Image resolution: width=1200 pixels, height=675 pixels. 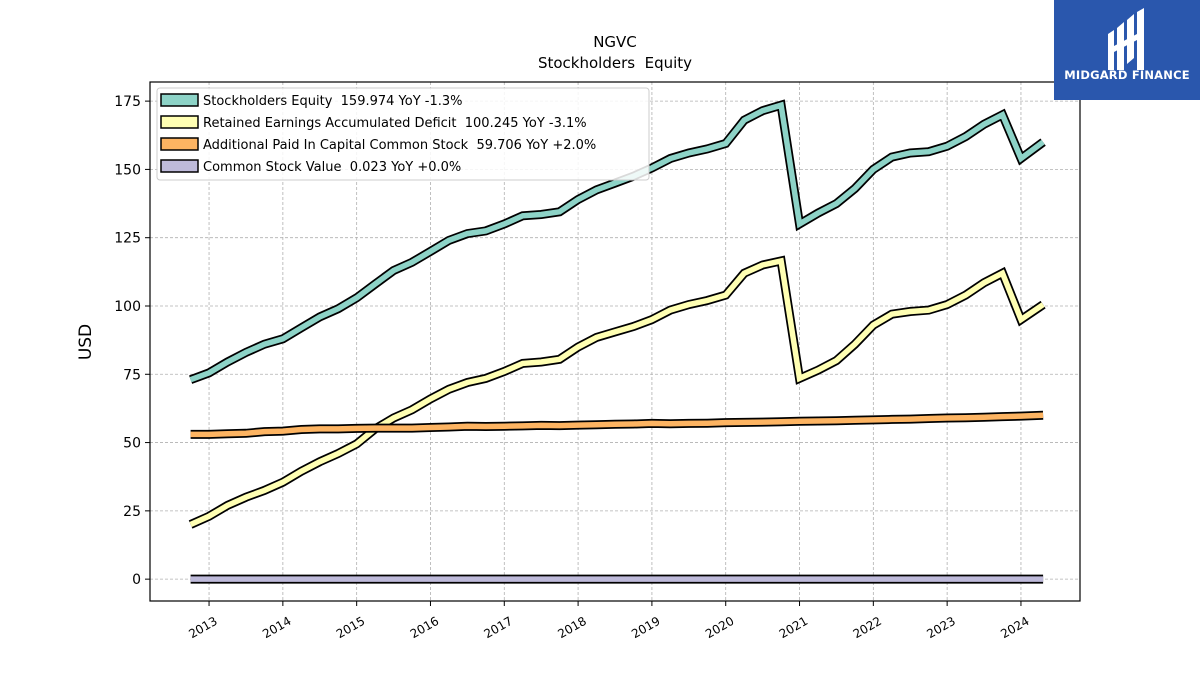 I want to click on x-tick-label: 2024, so click(x=1014, y=627).